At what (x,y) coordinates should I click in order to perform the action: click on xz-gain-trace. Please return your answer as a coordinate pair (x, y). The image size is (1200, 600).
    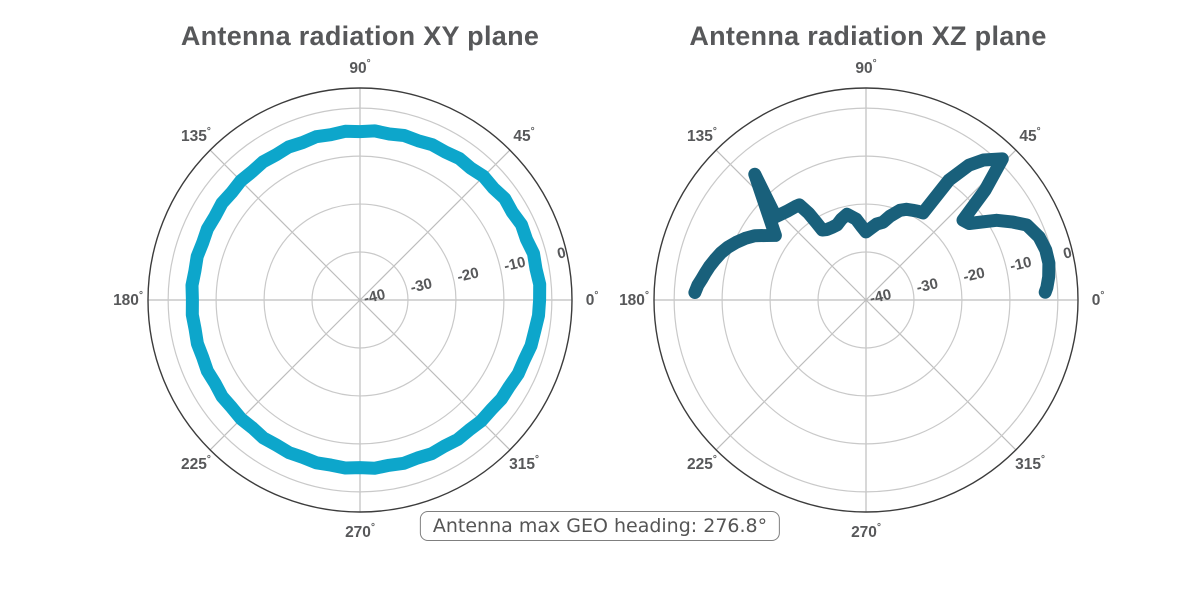
    Looking at the image, I should click on (872, 225).